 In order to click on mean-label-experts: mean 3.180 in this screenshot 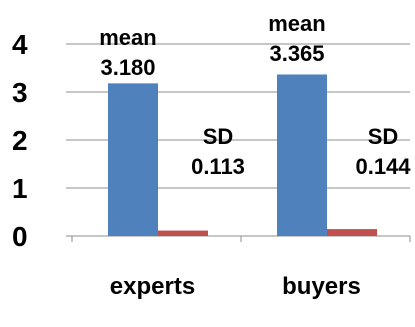, I will do `click(127, 52)`.